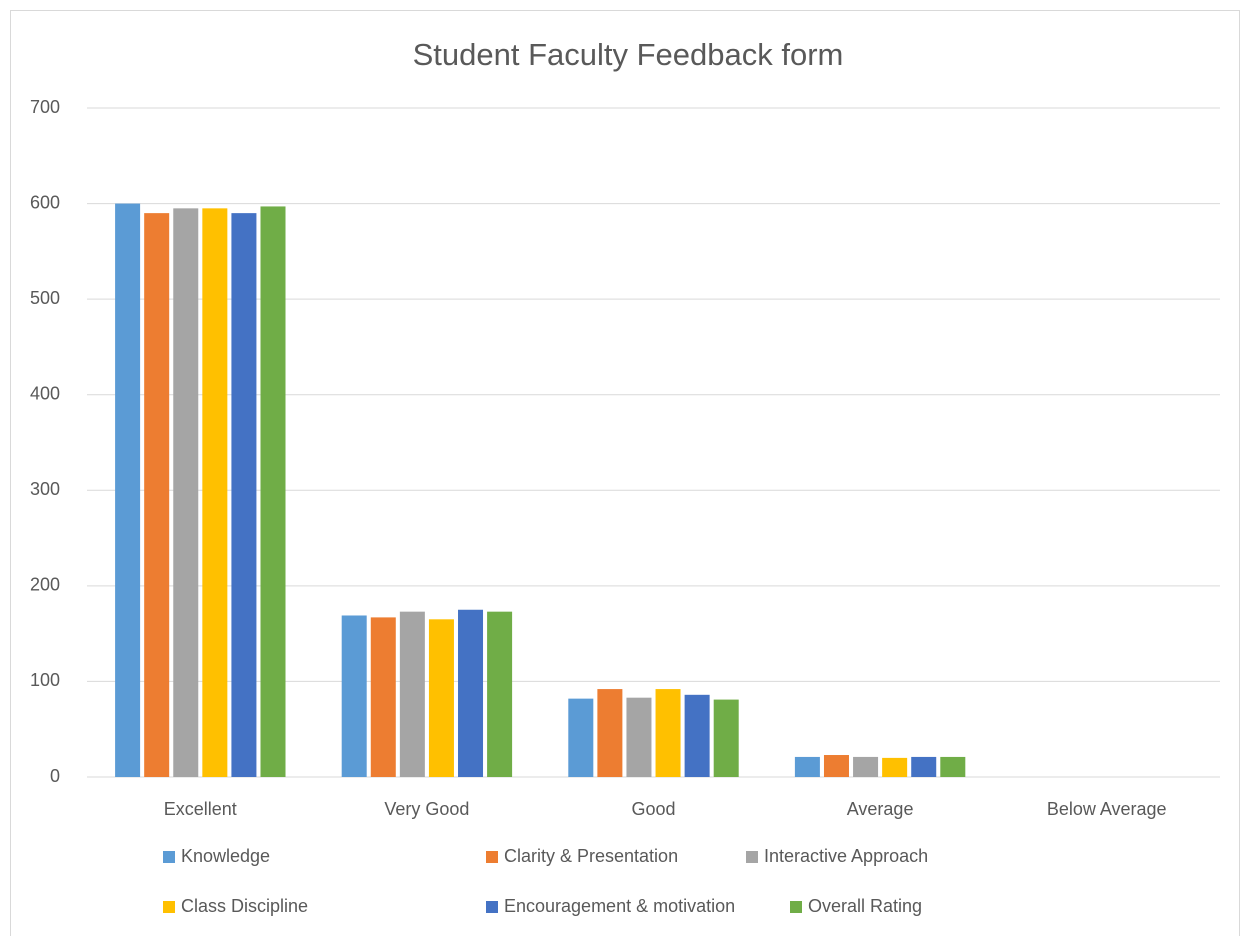 The width and height of the screenshot is (1250, 936). What do you see at coordinates (1107, 809) in the screenshot?
I see `x-tick-label: Below Average` at bounding box center [1107, 809].